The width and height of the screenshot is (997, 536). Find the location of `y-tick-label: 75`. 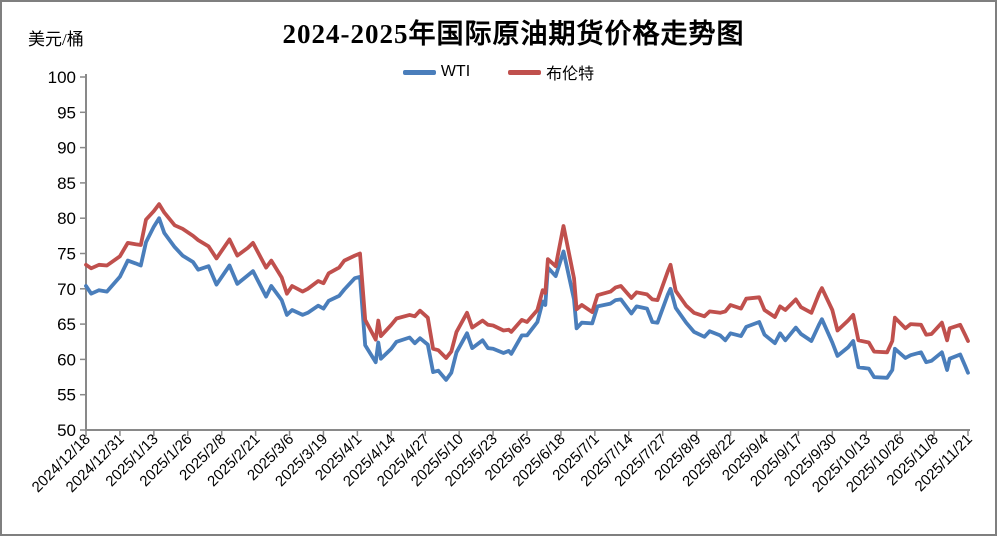

y-tick-label: 75 is located at coordinates (66, 254).